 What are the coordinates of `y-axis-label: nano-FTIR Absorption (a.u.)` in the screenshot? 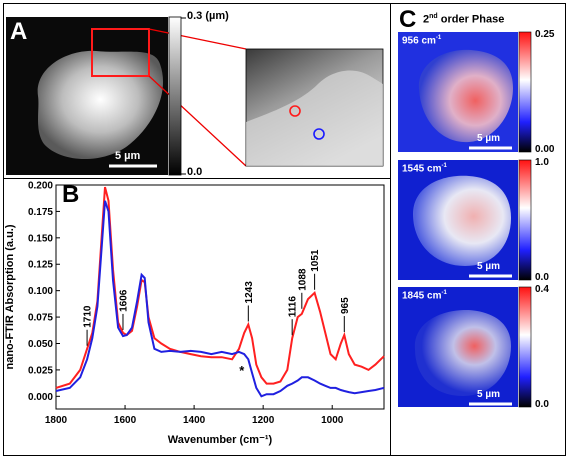 It's located at (10, 296).